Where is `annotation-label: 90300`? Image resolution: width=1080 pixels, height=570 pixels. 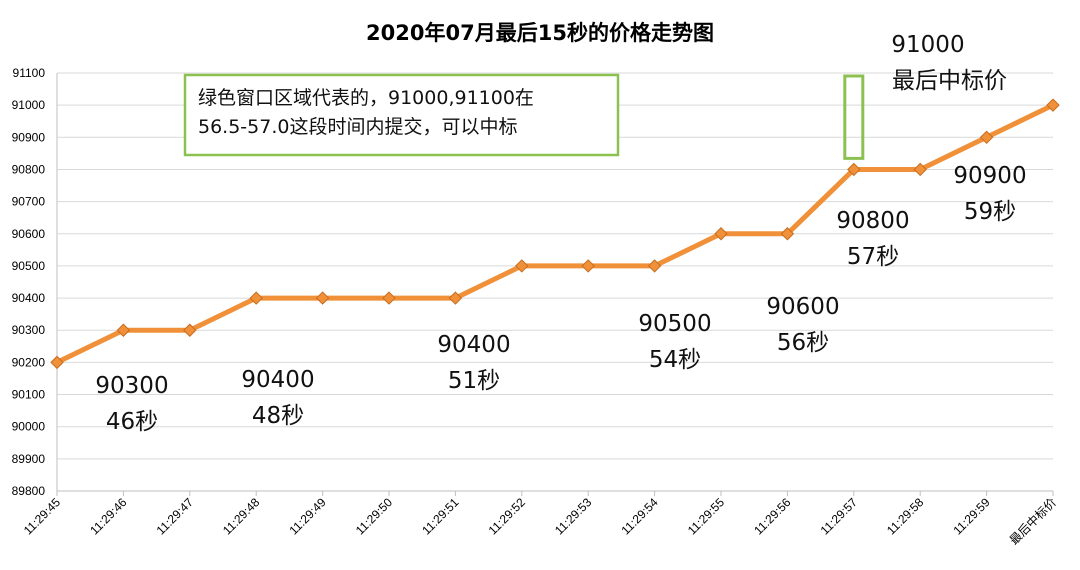
annotation-label: 90300 is located at coordinates (131, 386).